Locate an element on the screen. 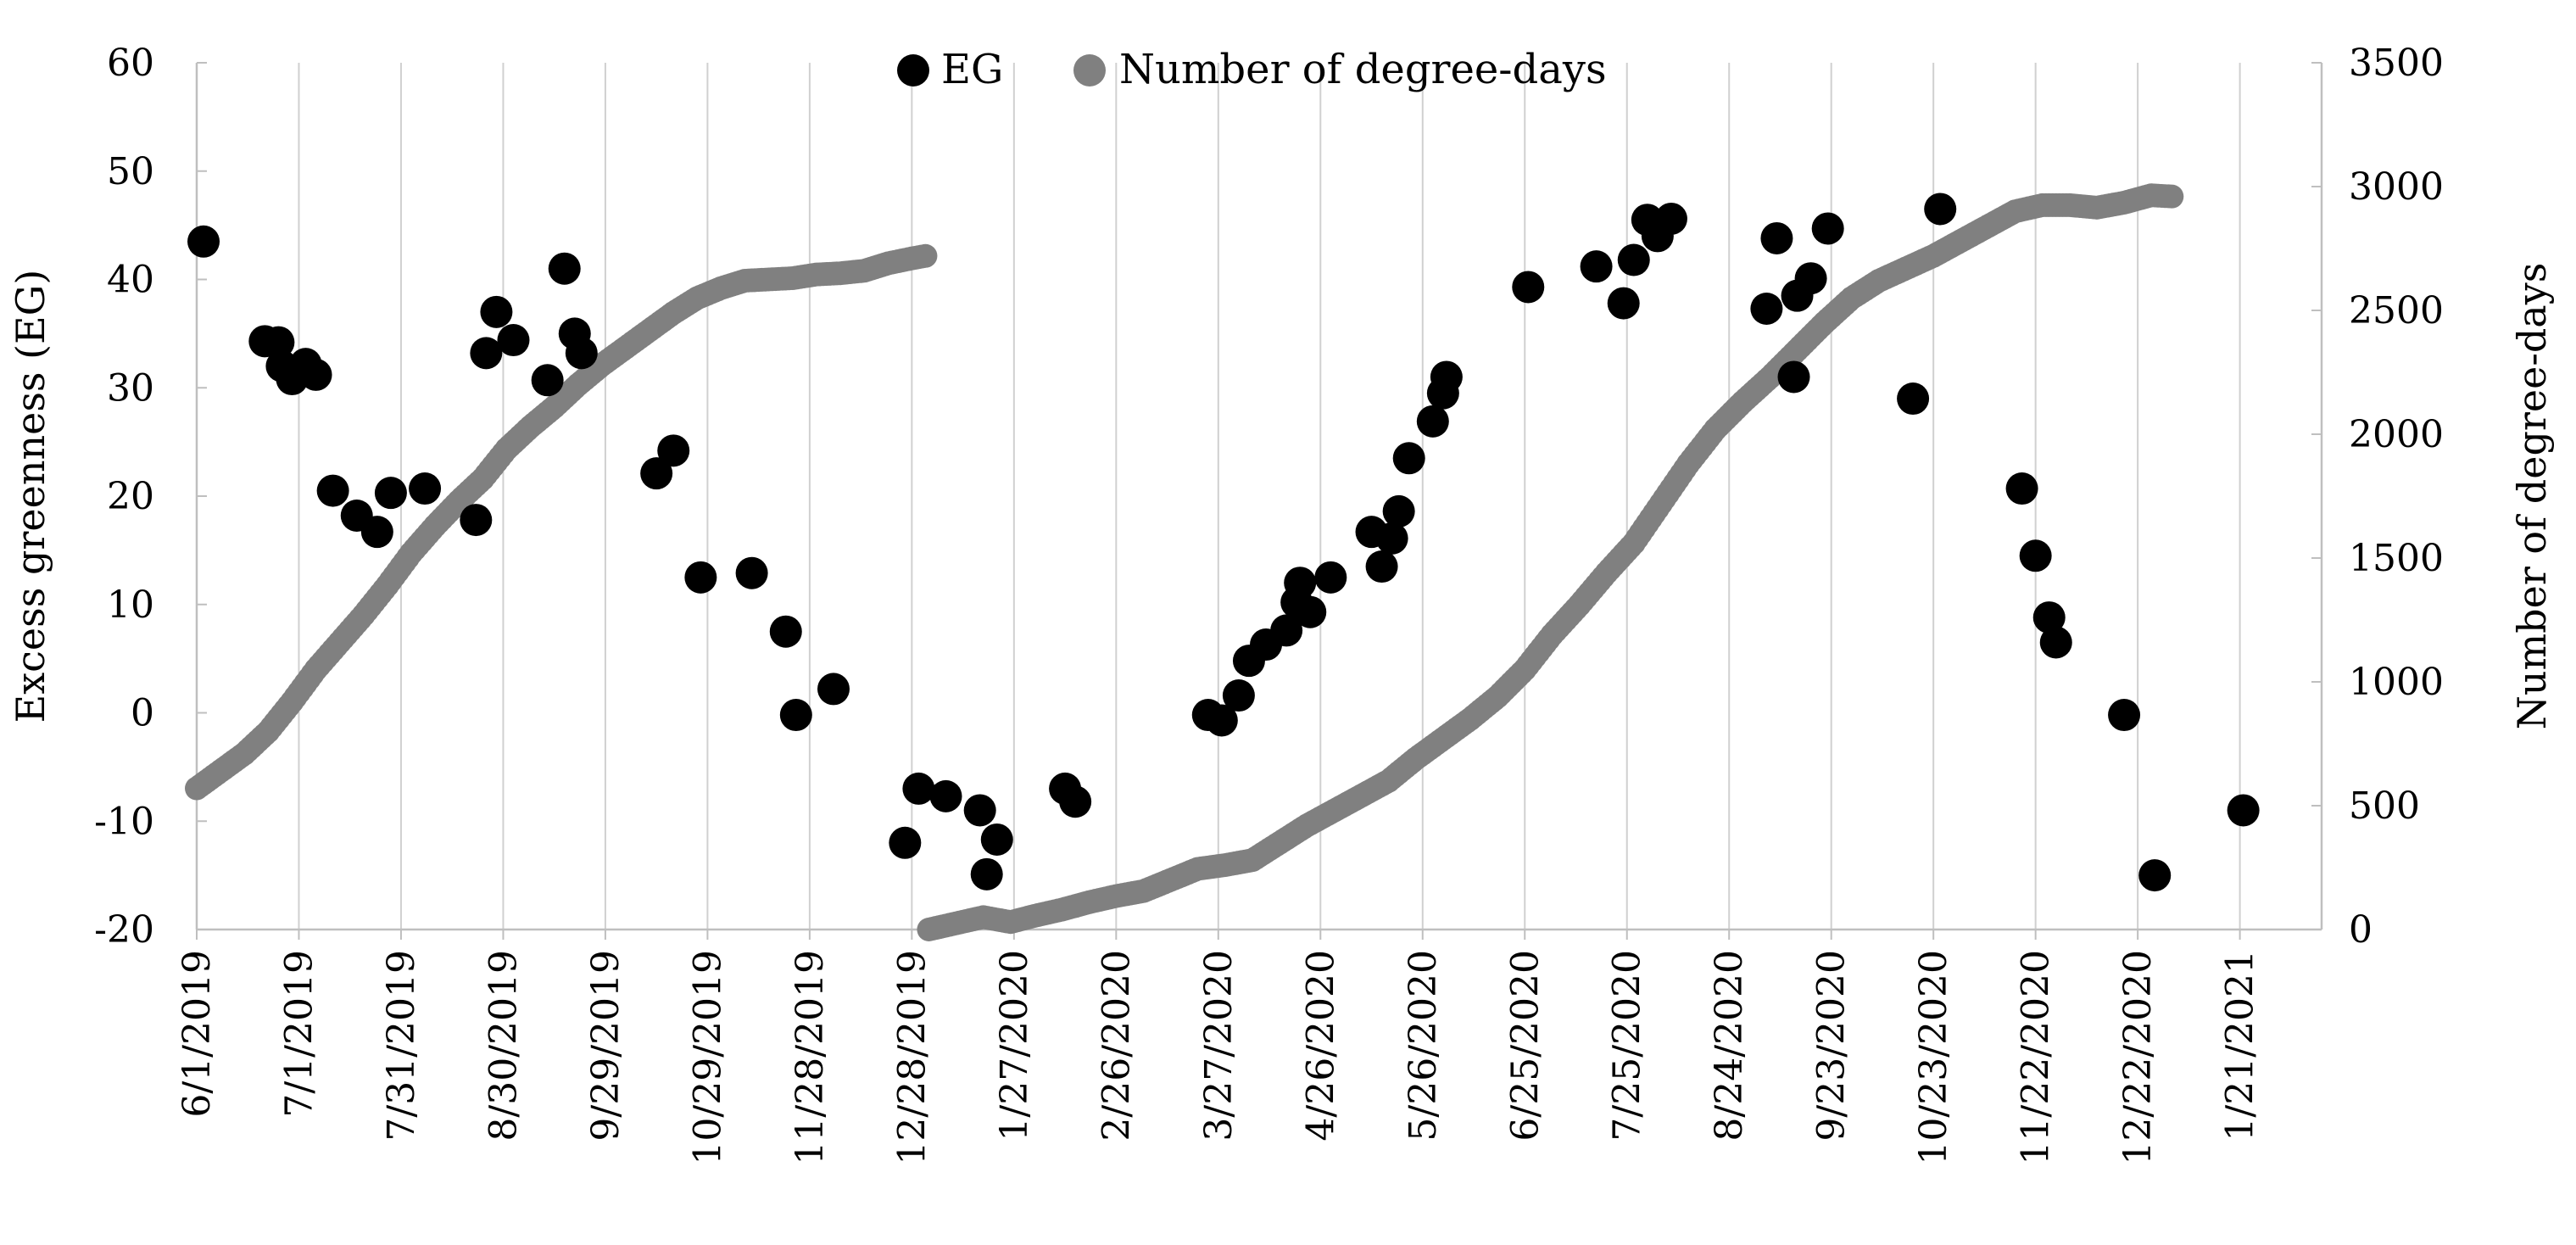 The width and height of the screenshot is (2576, 1245). x-tick-label: 4/26/2020 is located at coordinates (1320, 1046).